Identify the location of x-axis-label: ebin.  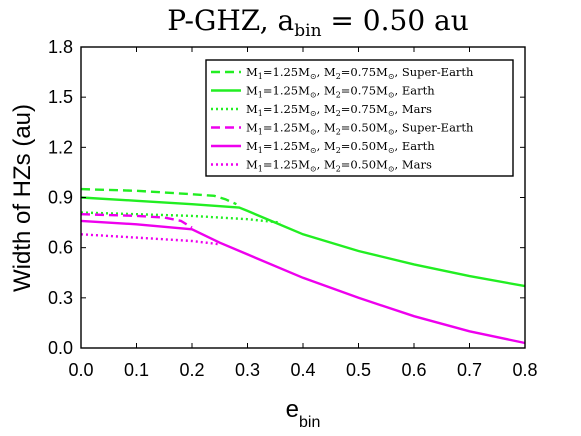
(303, 413).